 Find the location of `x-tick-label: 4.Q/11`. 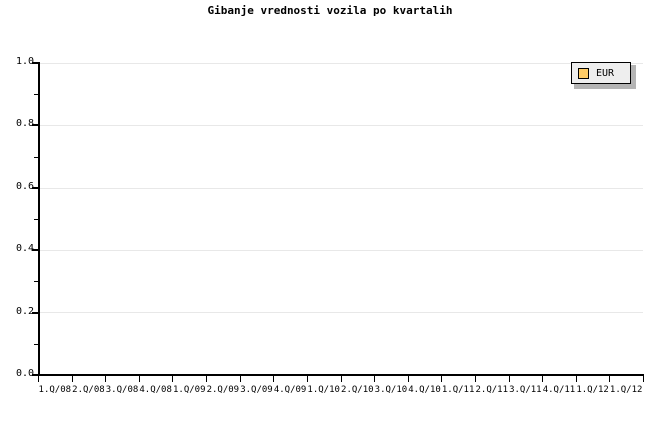

x-tick-label: 4.Q/11 is located at coordinates (559, 390).